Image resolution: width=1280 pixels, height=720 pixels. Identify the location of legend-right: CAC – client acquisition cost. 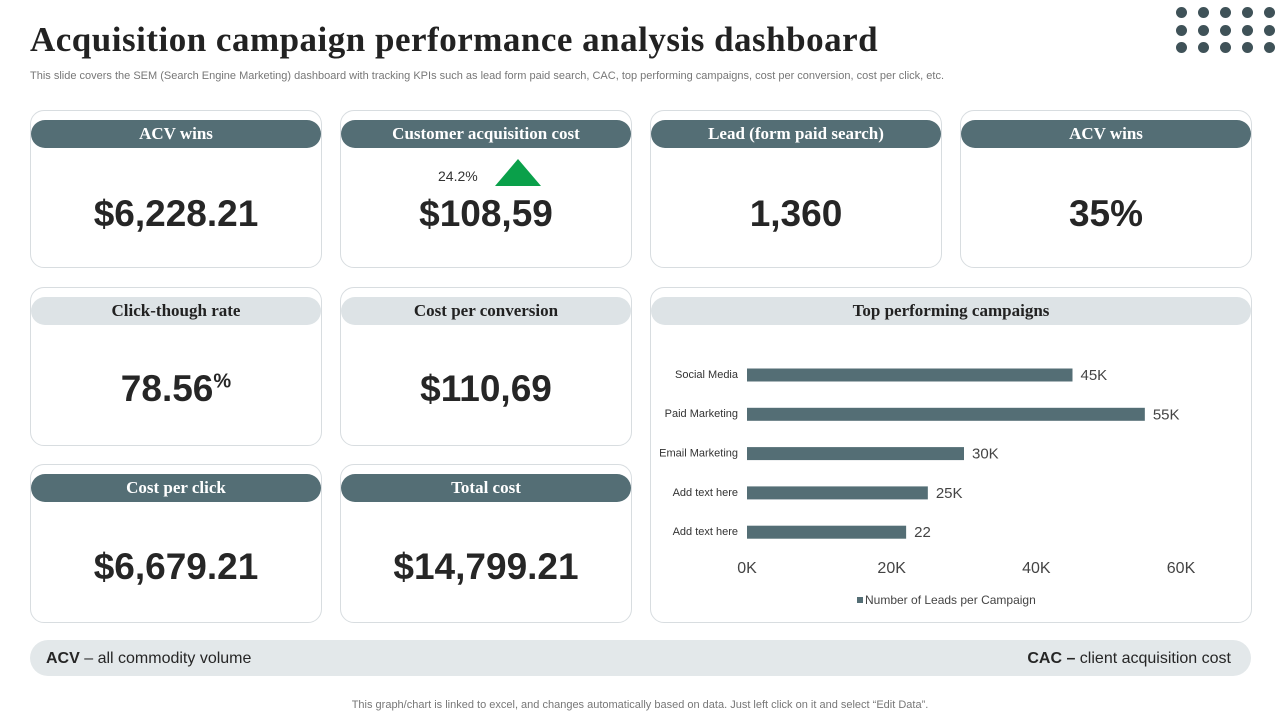
(1129, 659).